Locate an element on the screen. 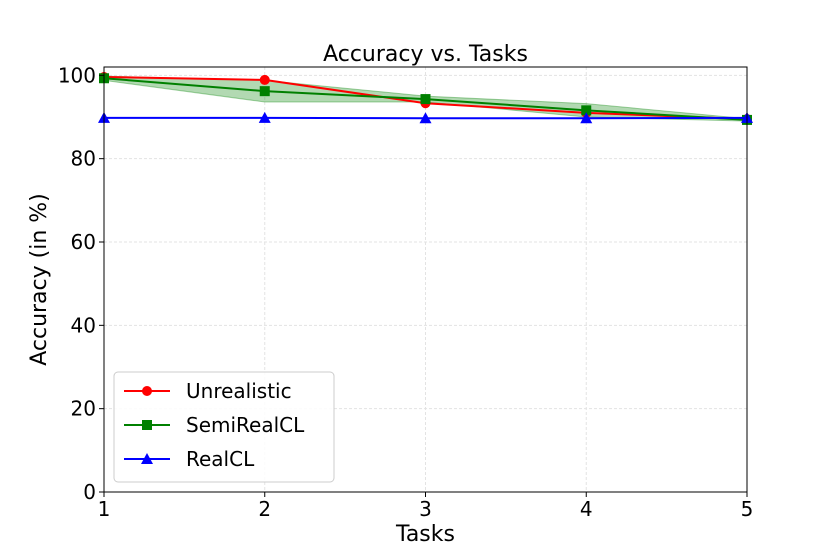  y-tick-label: 80 is located at coordinates (83, 159).